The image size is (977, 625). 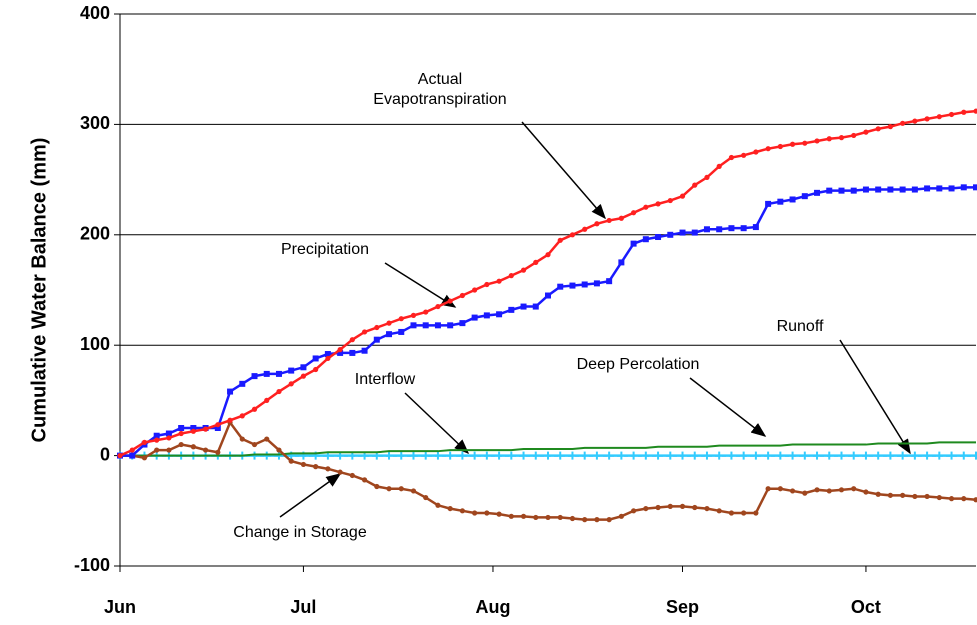 I want to click on series-label: Precipitation, so click(x=325, y=249).